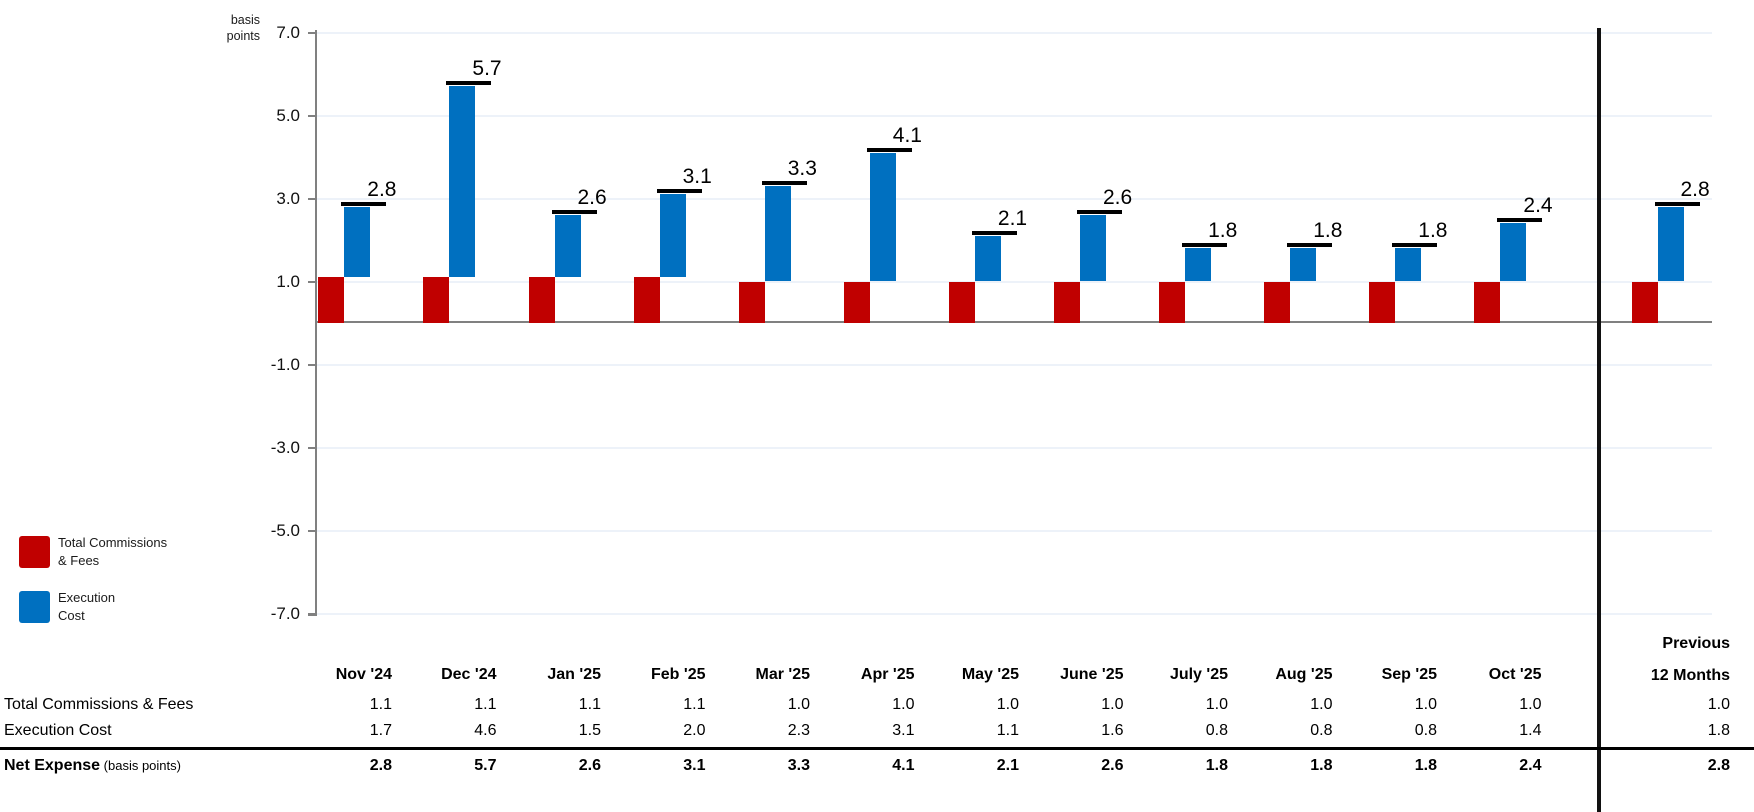  What do you see at coordinates (990, 674) in the screenshot?
I see `table-header-month: May '25` at bounding box center [990, 674].